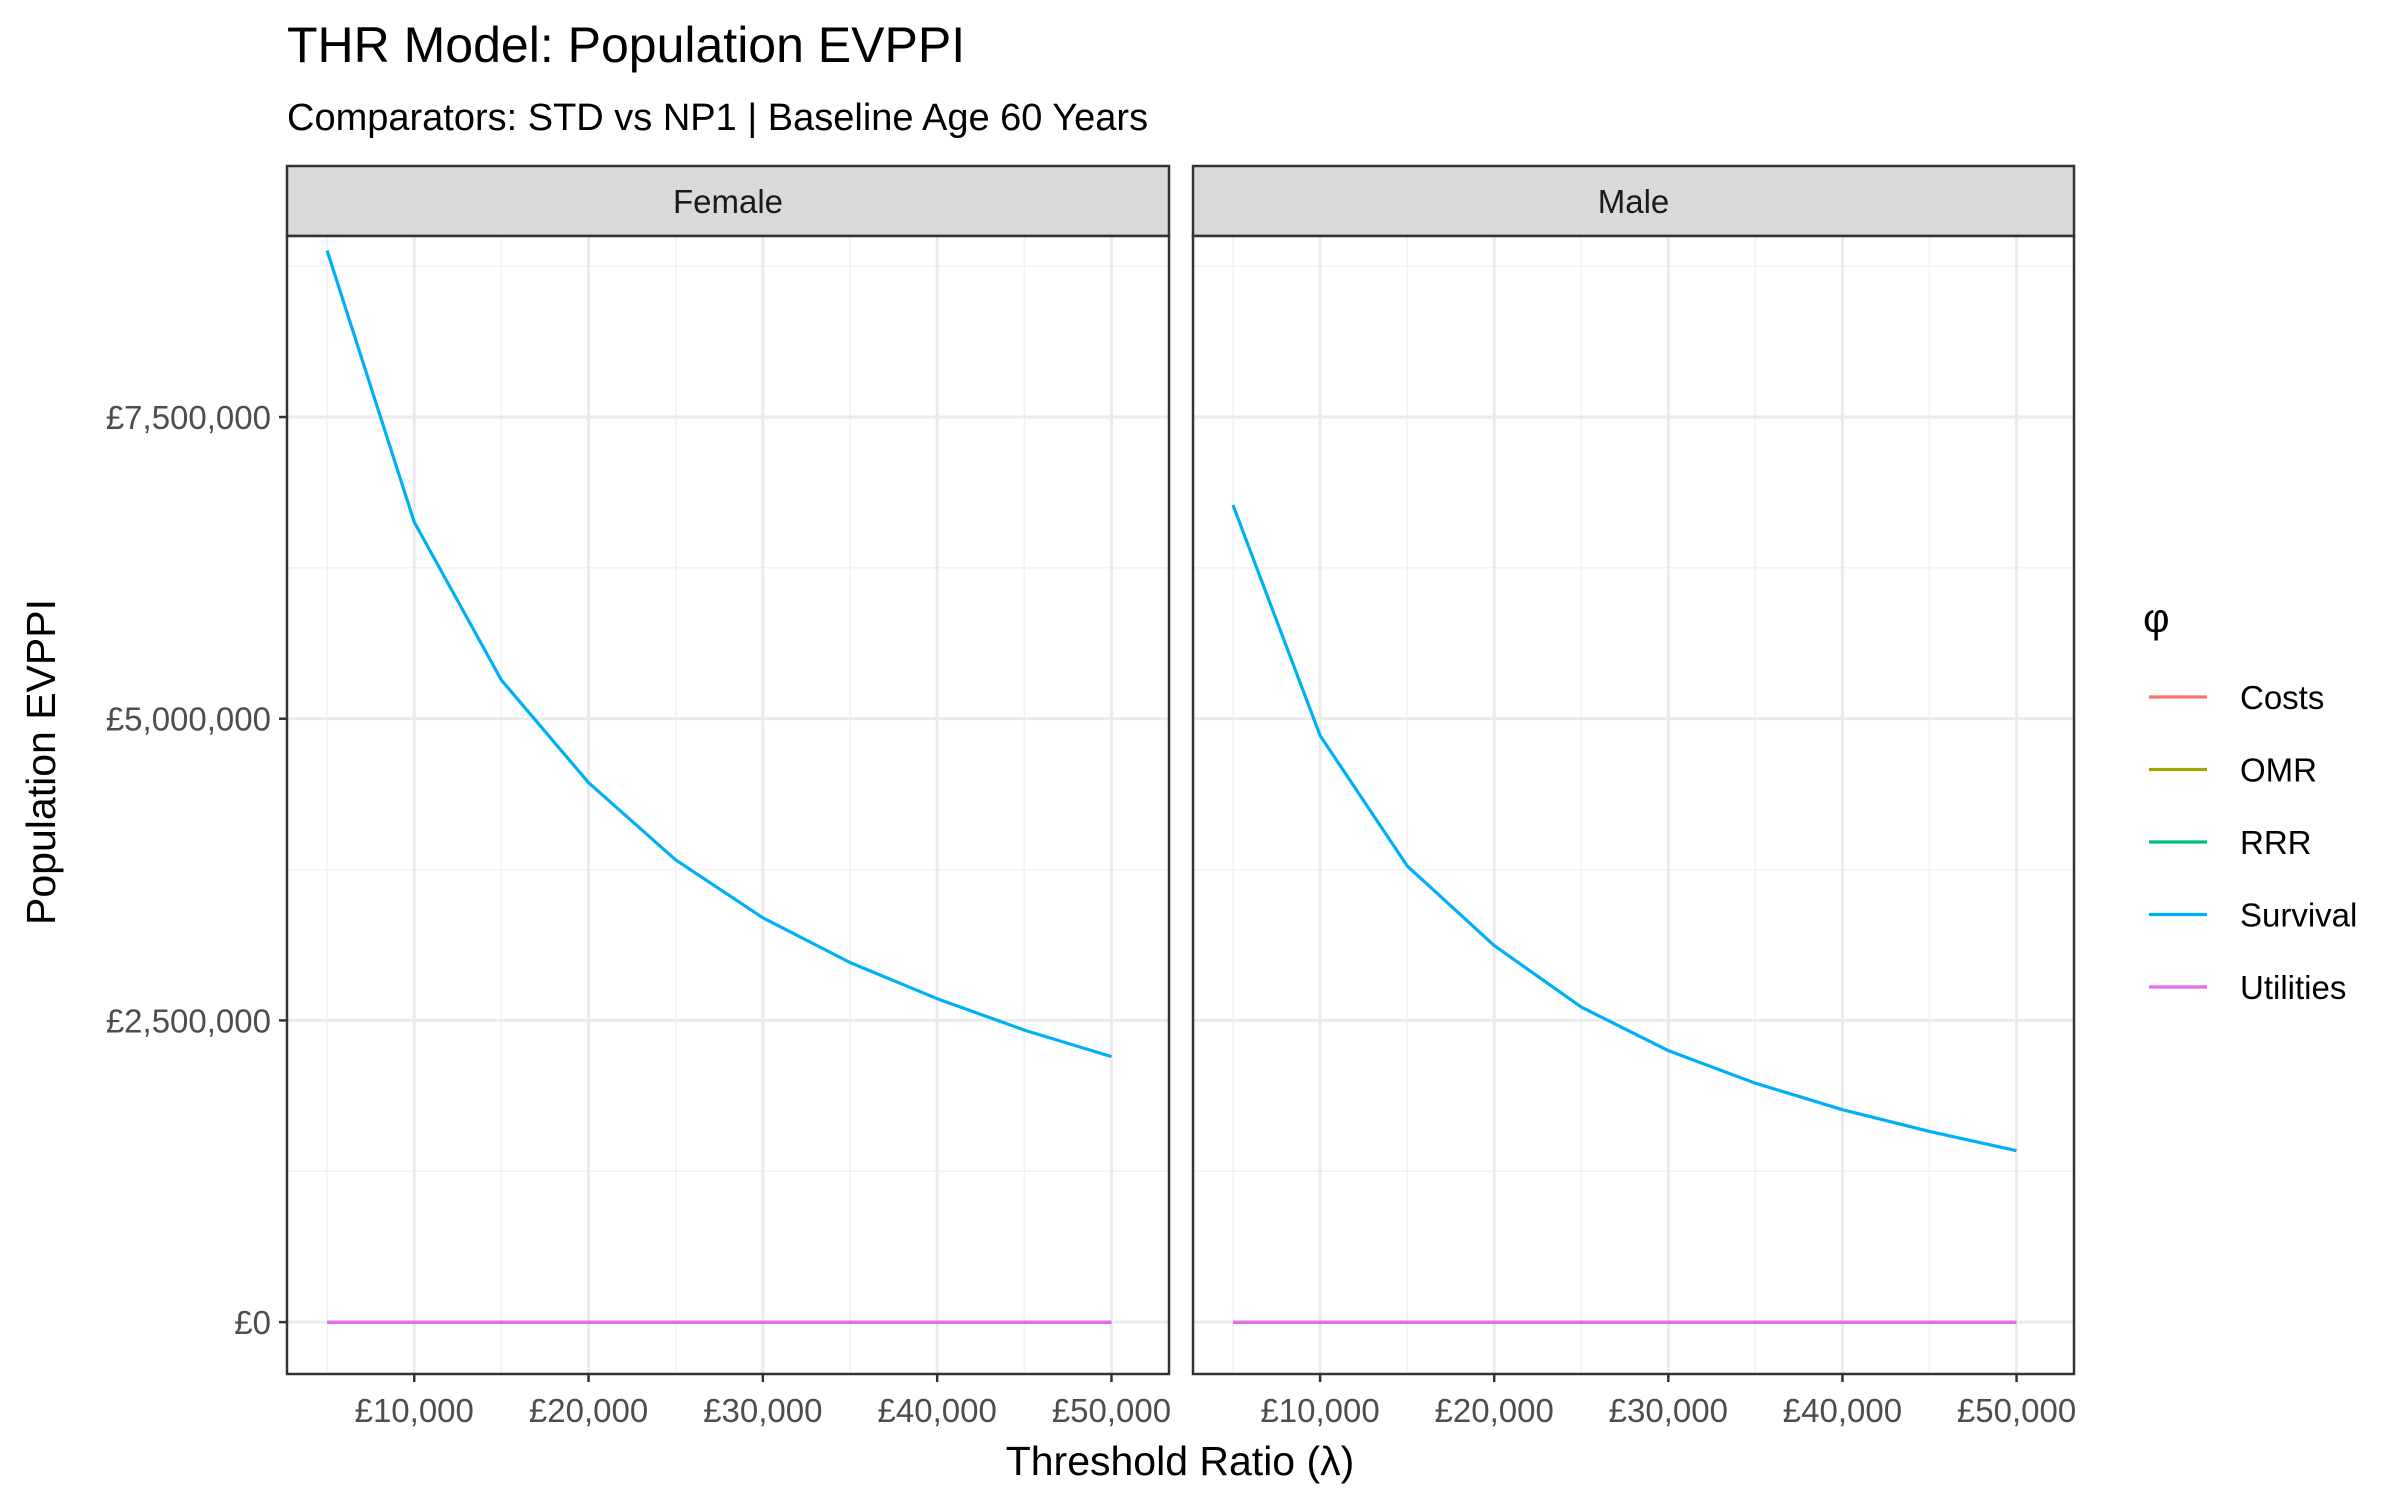 The height and width of the screenshot is (1500, 2400). What do you see at coordinates (2233, 770) in the screenshot?
I see `legend-item-omr: OMR` at bounding box center [2233, 770].